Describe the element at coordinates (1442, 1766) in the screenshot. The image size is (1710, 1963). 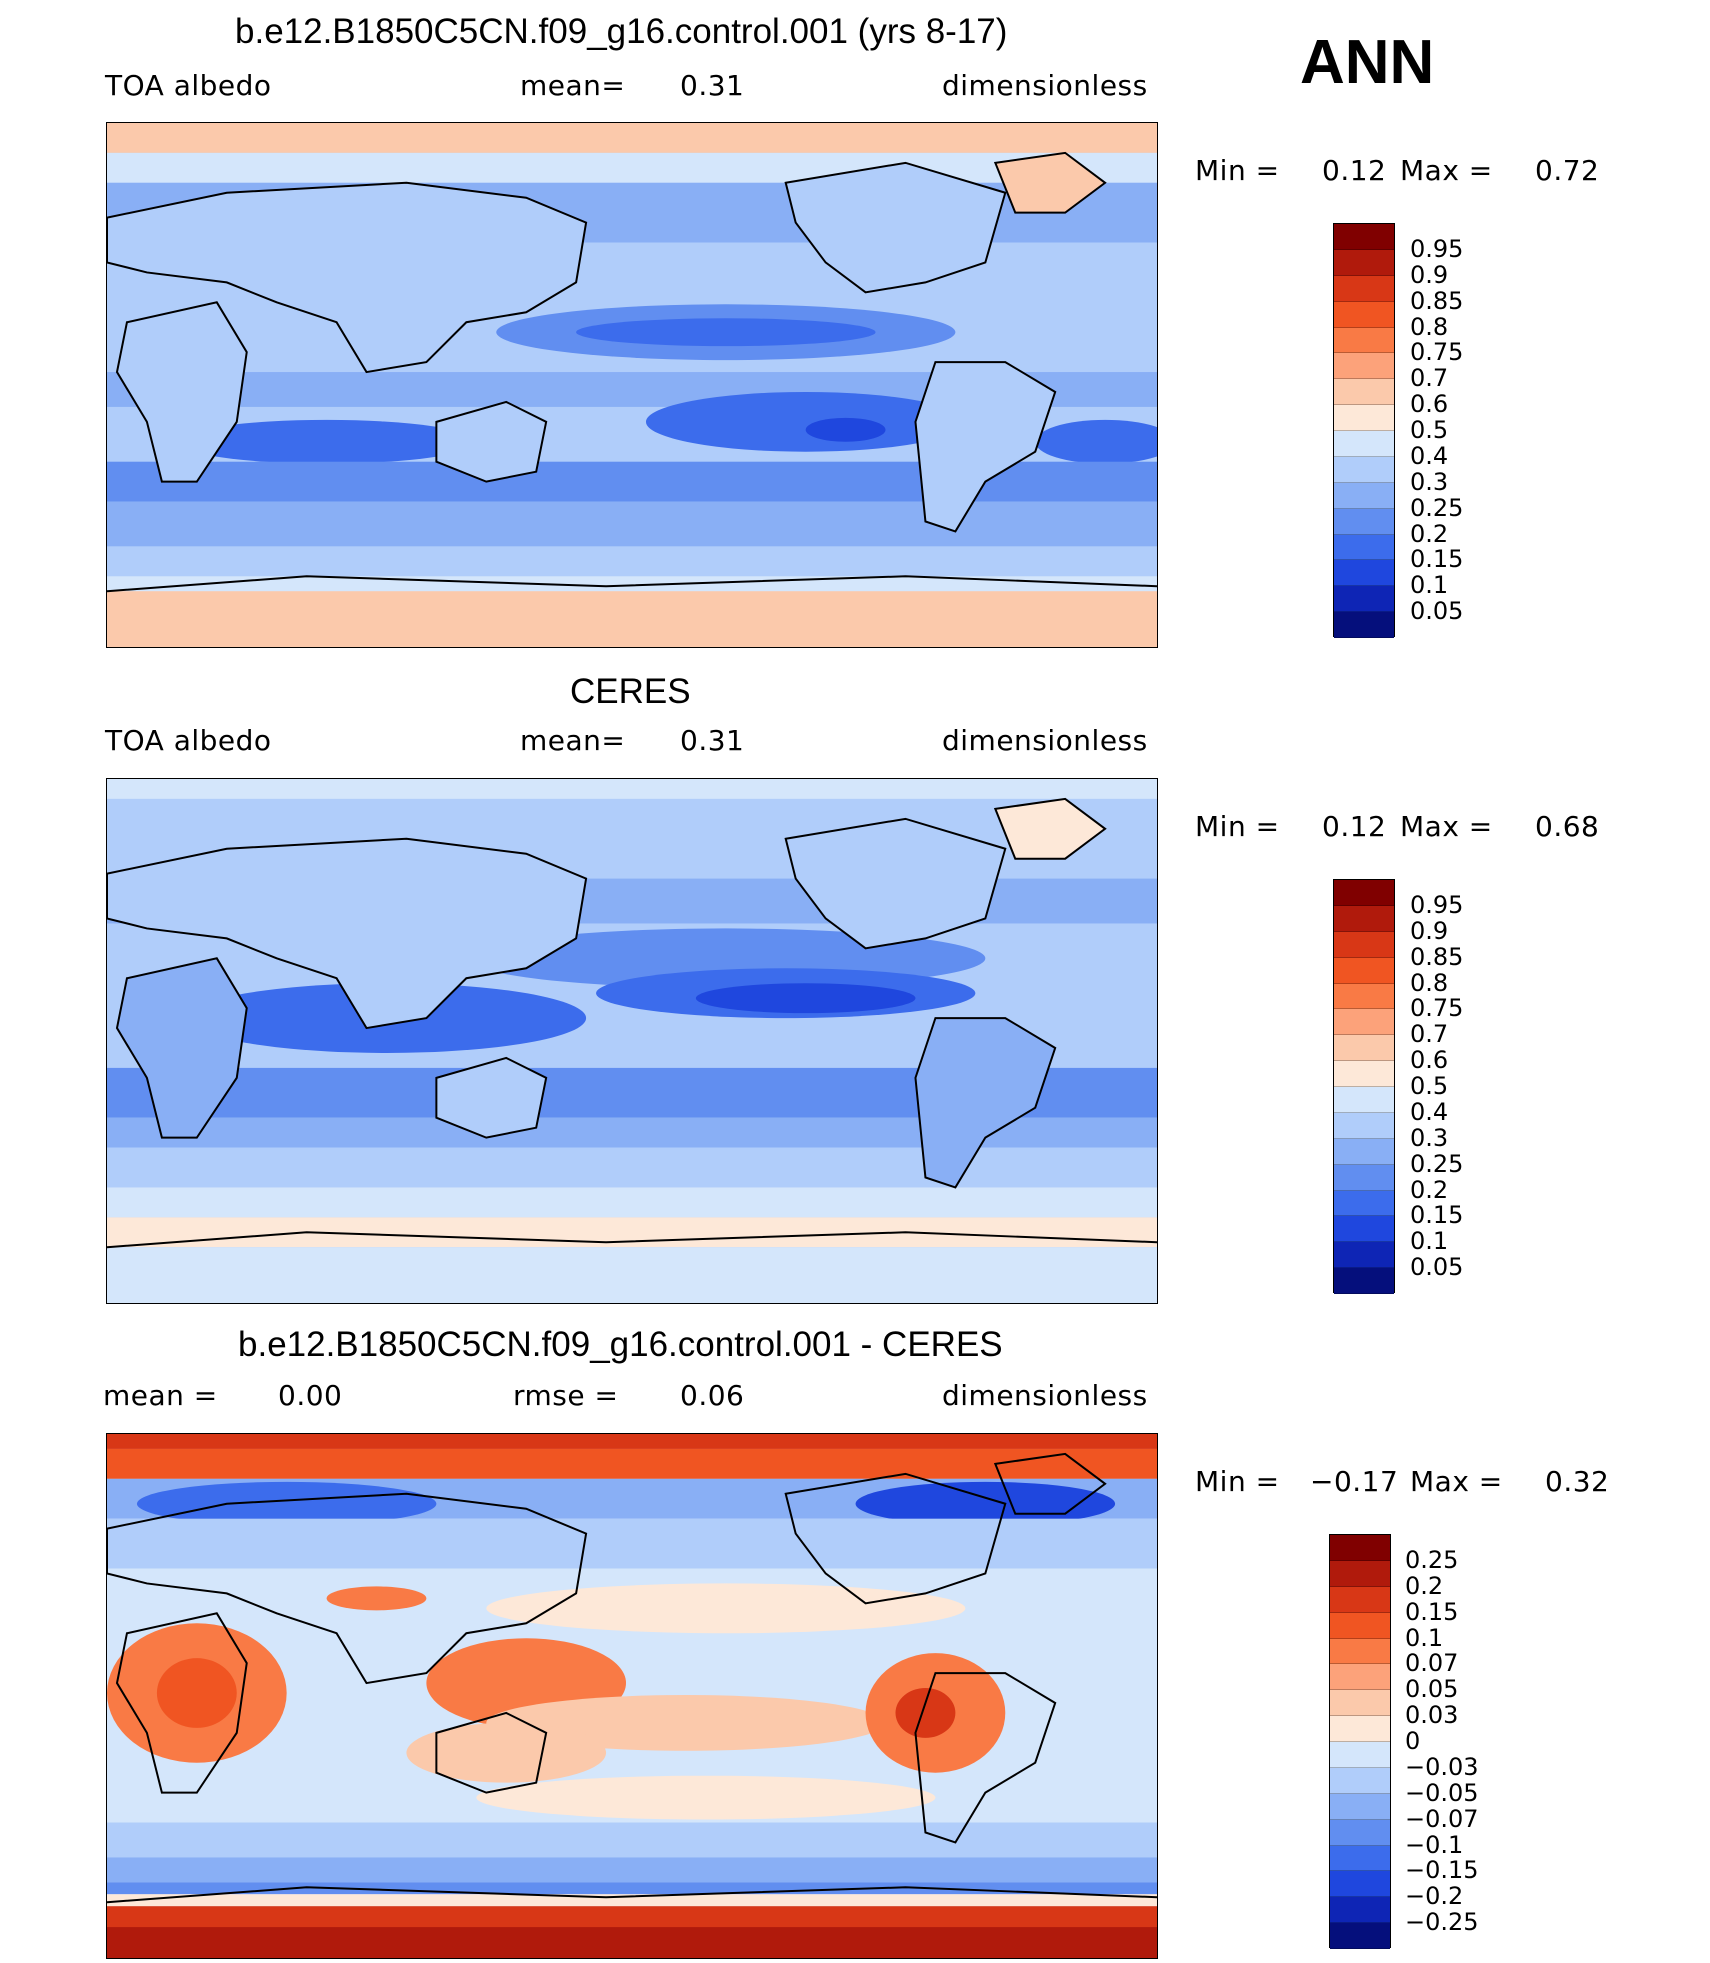
I see `colorbar-level-label: −0.03` at that location.